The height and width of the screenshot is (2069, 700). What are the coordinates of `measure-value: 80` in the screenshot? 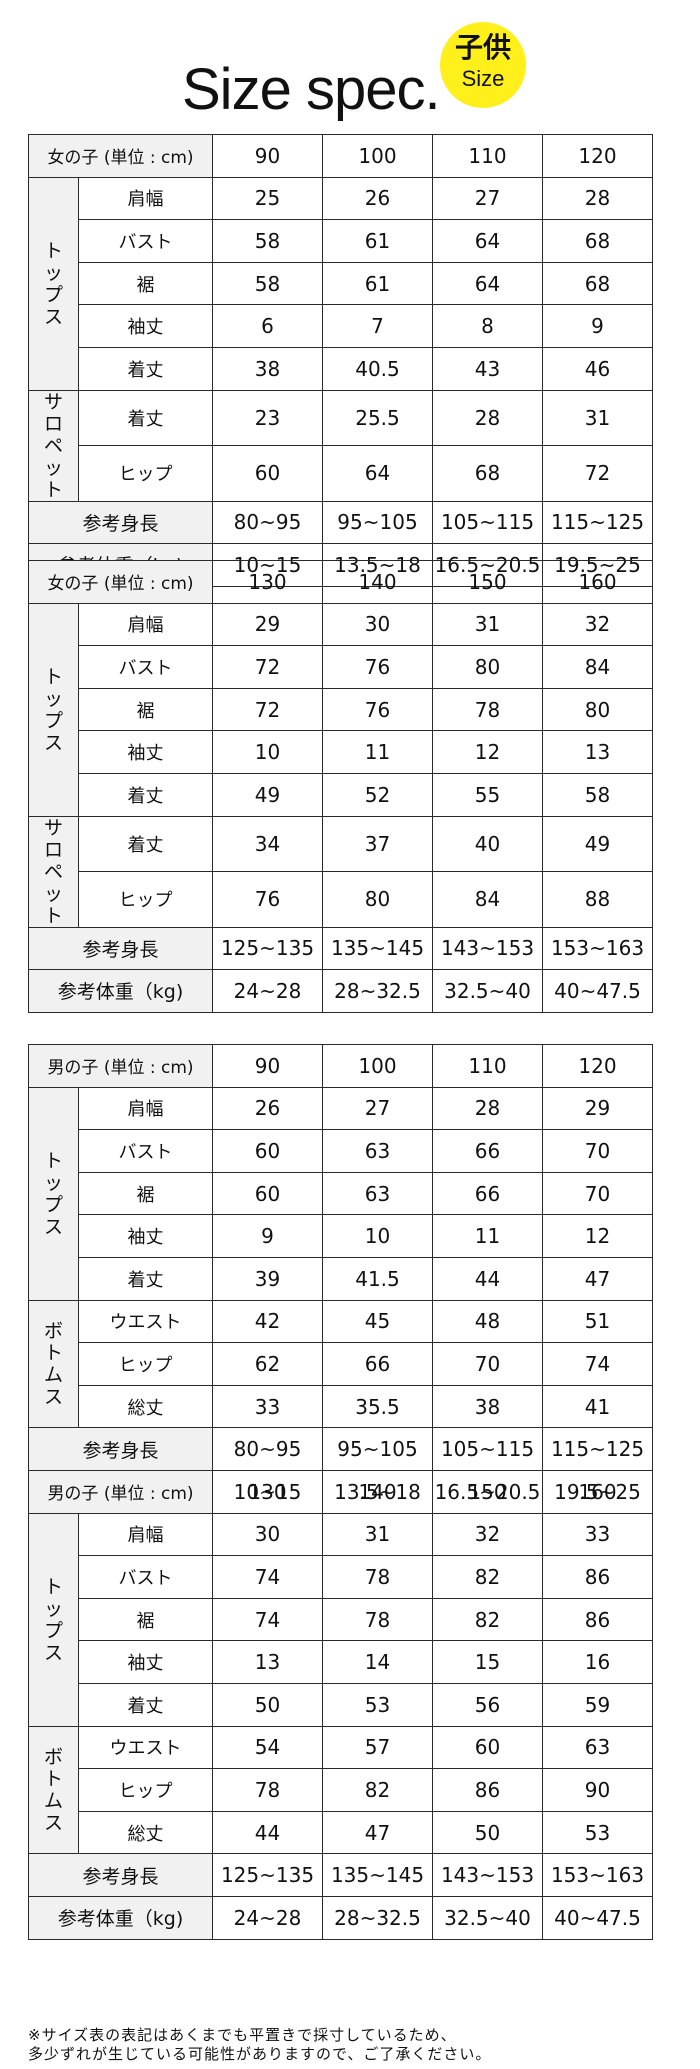 It's located at (487, 667).